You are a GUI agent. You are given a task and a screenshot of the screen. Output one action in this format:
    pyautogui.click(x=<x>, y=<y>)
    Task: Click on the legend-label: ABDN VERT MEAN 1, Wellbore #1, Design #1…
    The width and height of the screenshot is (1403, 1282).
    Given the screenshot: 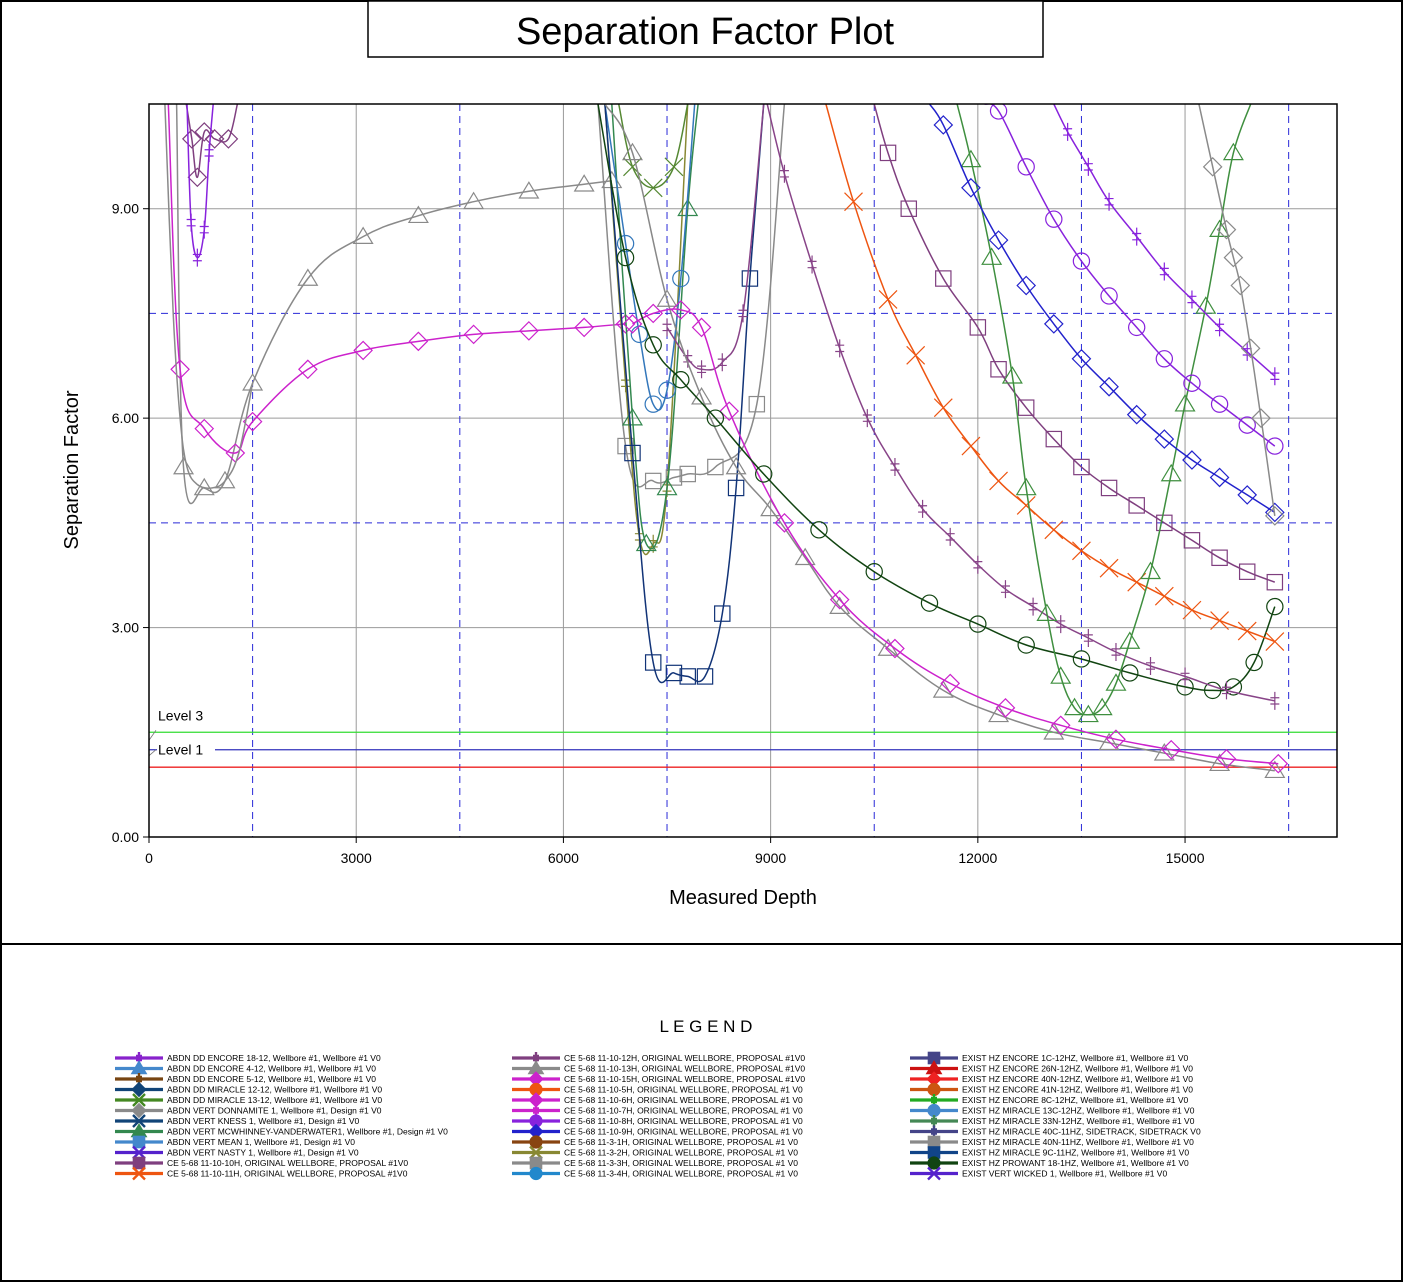 What is the action you would take?
    pyautogui.click(x=261, y=1142)
    